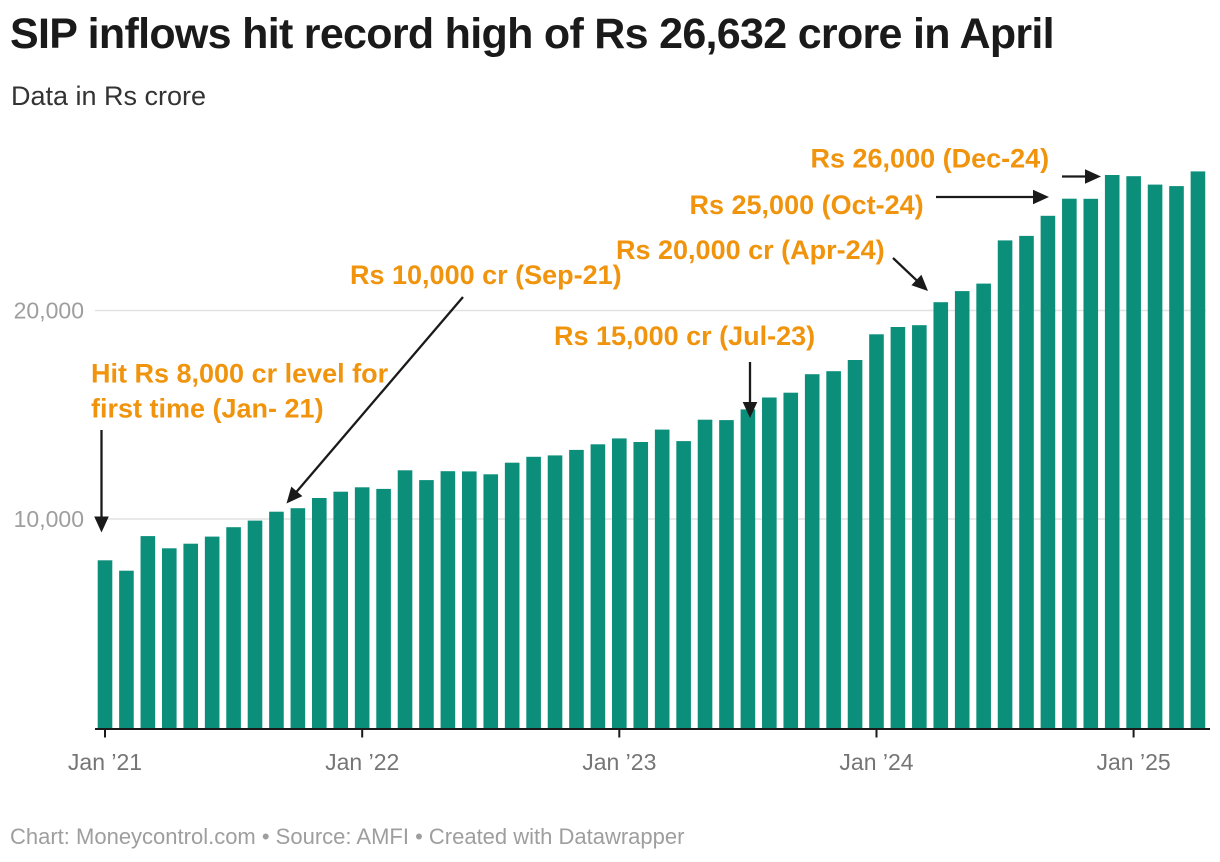 The width and height of the screenshot is (1220, 862). Describe the element at coordinates (105, 762) in the screenshot. I see `svg-text: Jan ’21` at that location.